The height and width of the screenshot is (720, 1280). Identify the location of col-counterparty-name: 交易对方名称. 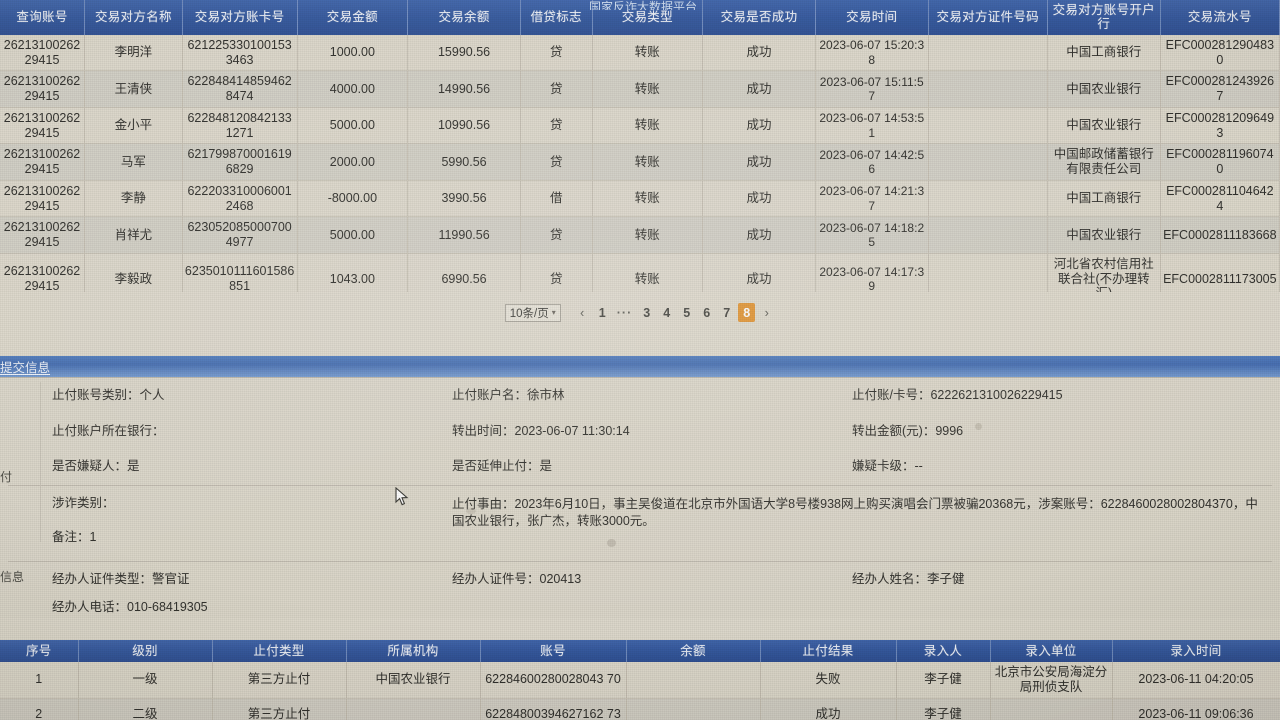
(133, 17).